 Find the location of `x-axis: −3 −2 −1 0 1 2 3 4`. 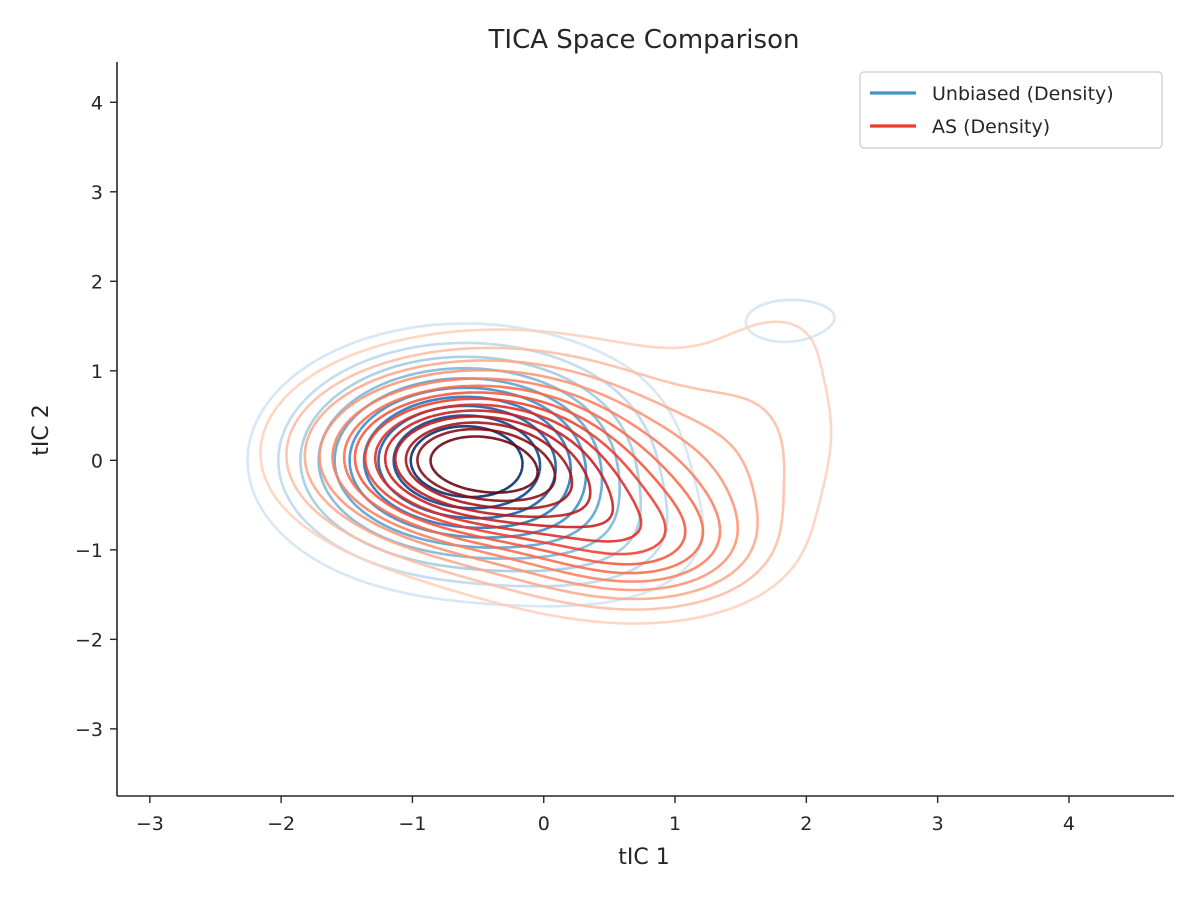

x-axis: −3 −2 −1 0 1 2 3 4 is located at coordinates (605, 815).